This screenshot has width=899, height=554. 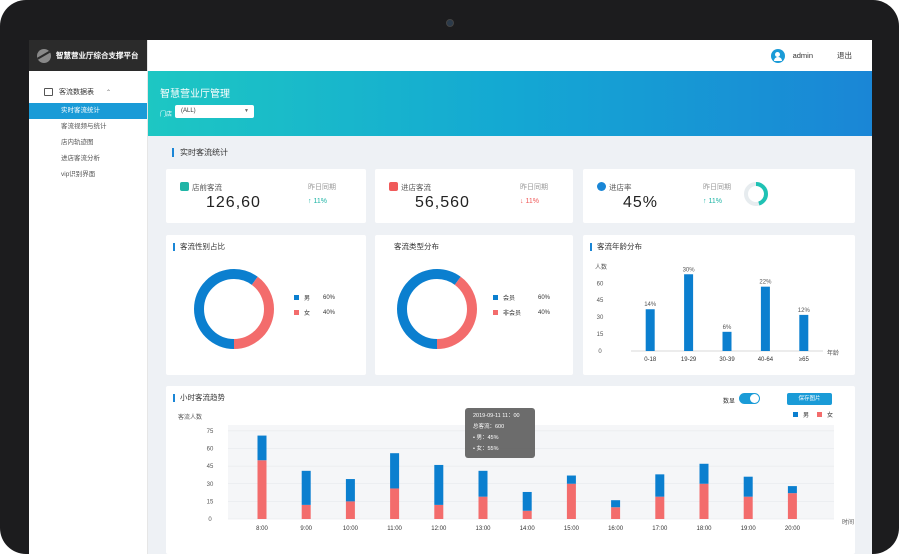 What do you see at coordinates (792, 490) in the screenshot?
I see `bar-男-20:00` at bounding box center [792, 490].